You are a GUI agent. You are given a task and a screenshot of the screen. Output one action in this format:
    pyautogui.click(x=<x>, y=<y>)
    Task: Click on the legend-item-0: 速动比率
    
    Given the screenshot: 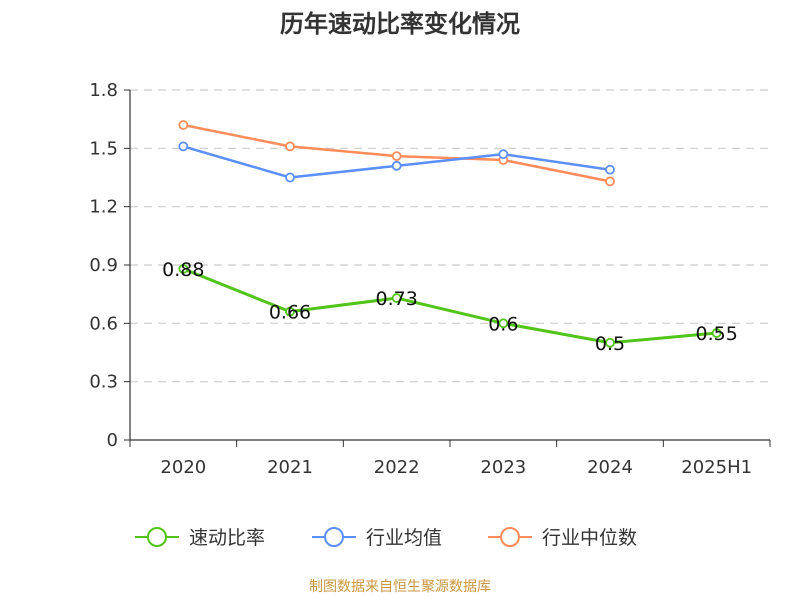 What is the action you would take?
    pyautogui.click(x=200, y=538)
    